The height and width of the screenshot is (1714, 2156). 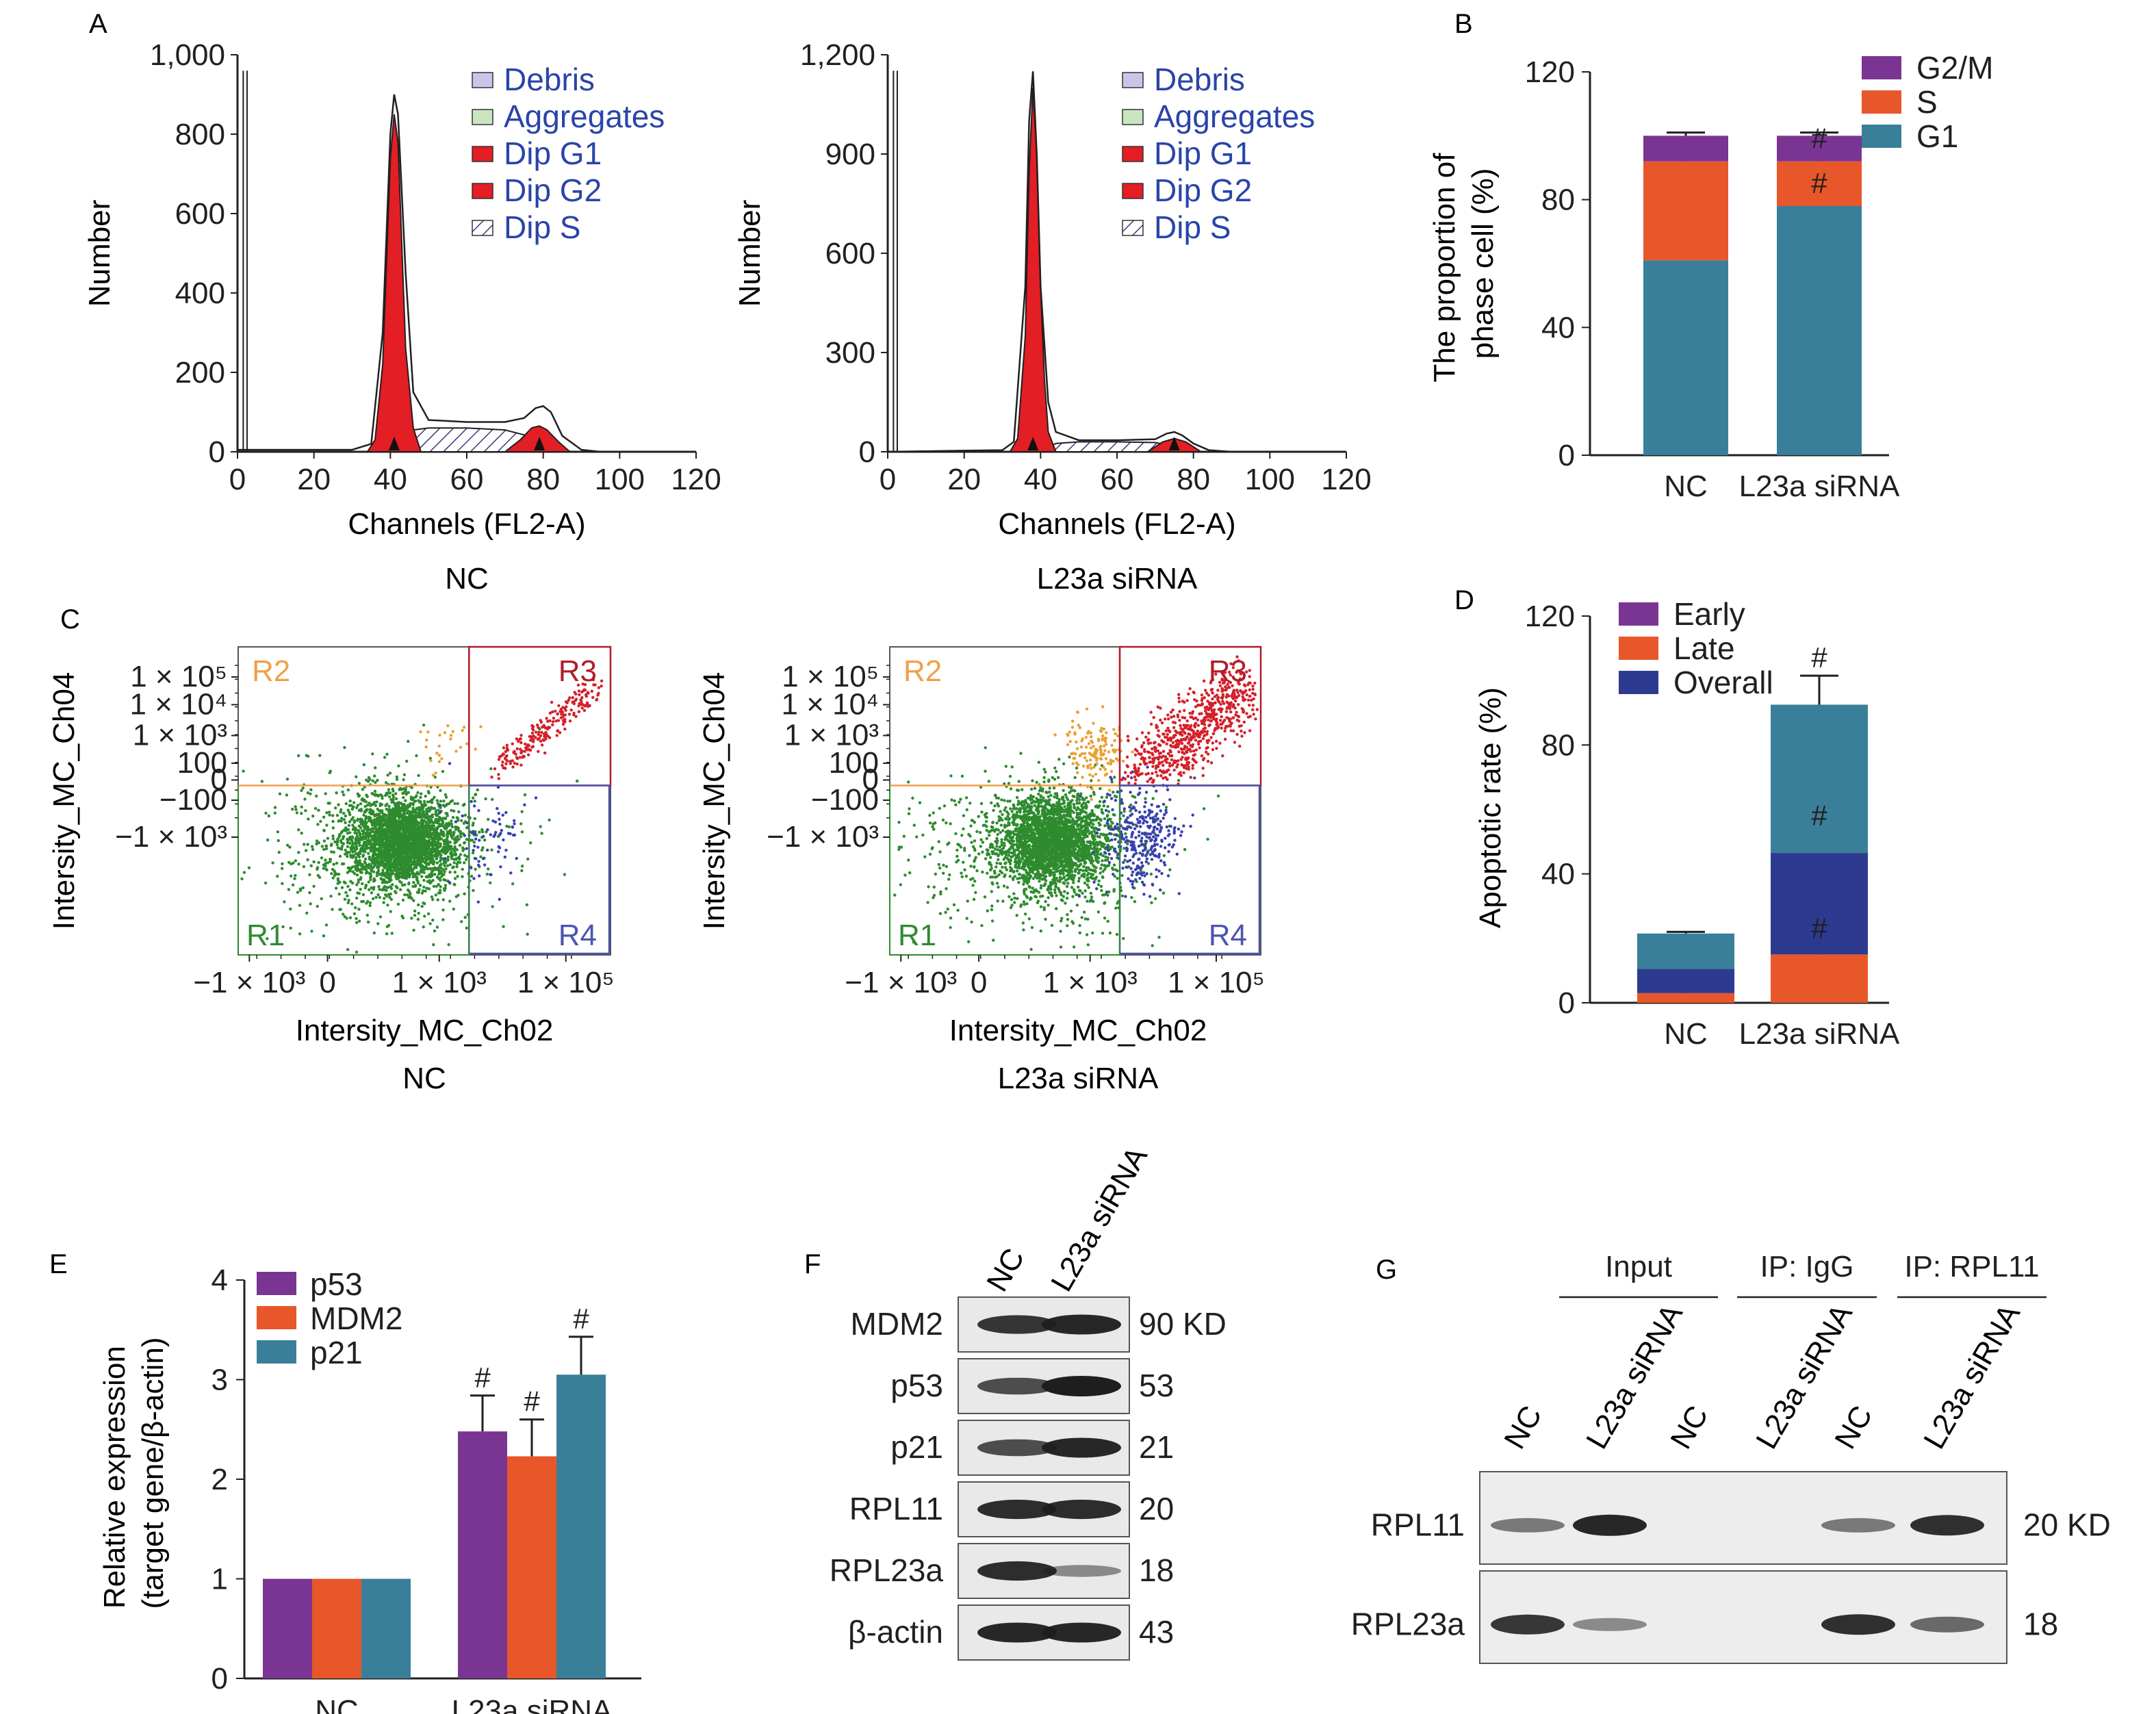 What do you see at coordinates (1463, 24) in the screenshot?
I see `panel-letter-b: B` at bounding box center [1463, 24].